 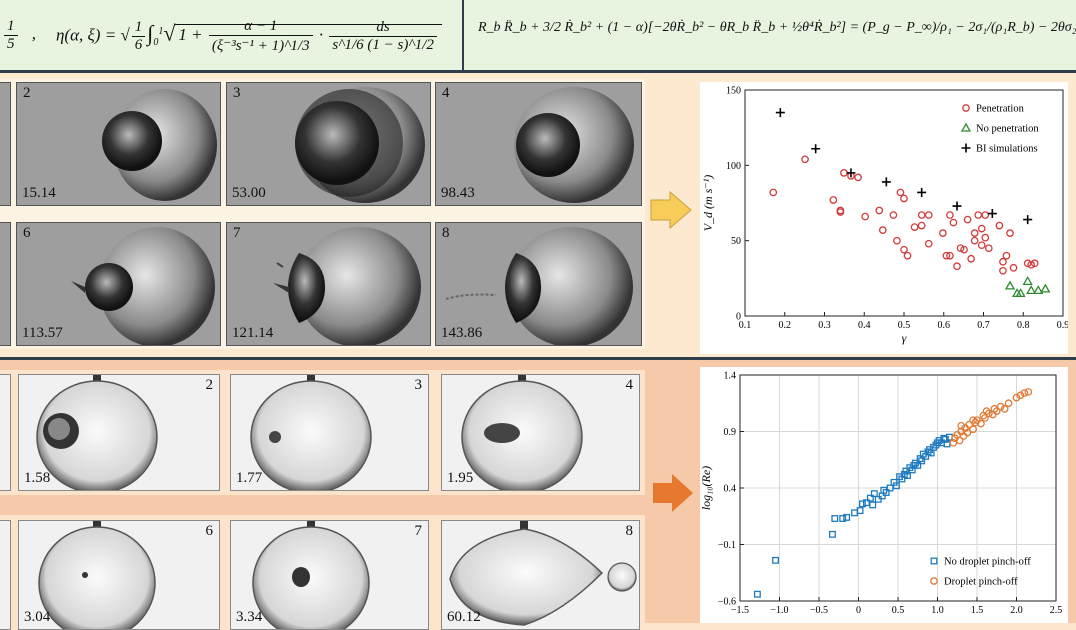 I want to click on y-axis-label: V_d (m s⁻¹), so click(x=708, y=203).